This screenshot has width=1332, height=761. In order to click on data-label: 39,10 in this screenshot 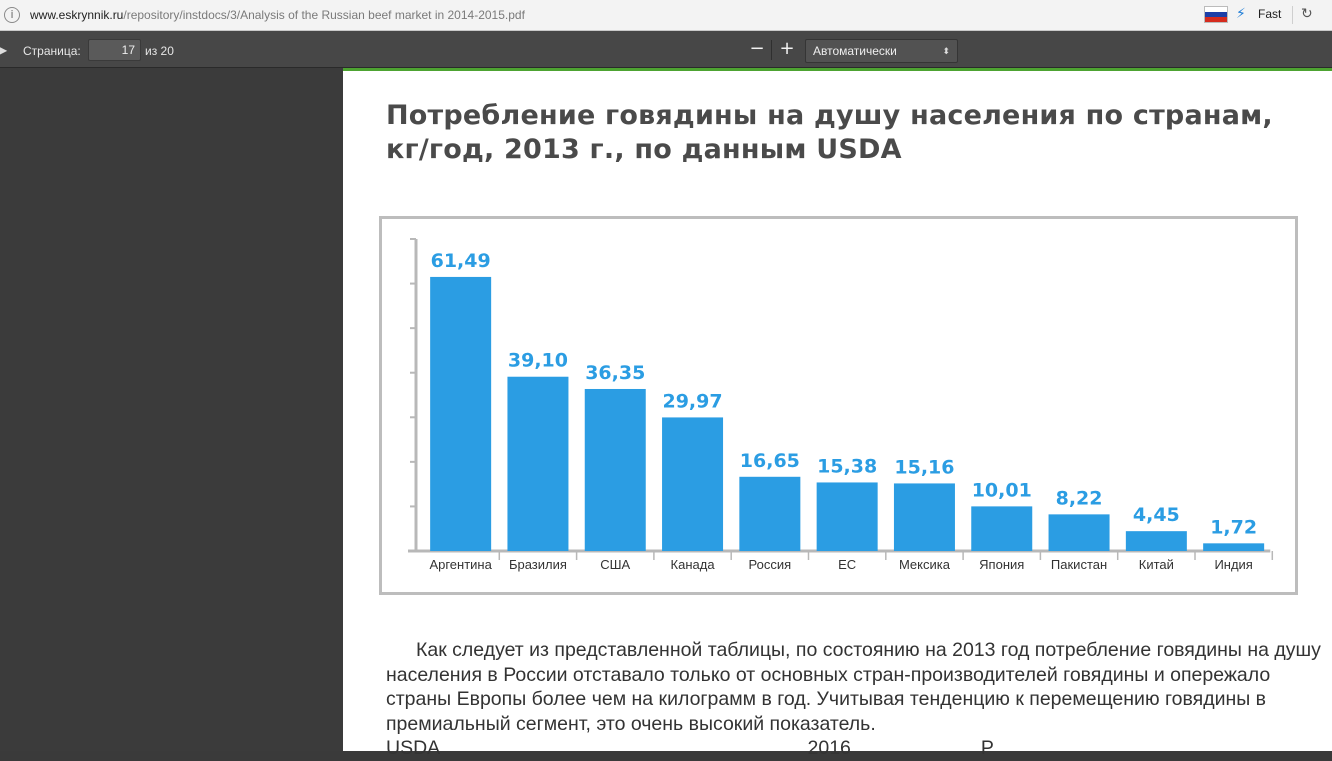, I will do `click(538, 361)`.